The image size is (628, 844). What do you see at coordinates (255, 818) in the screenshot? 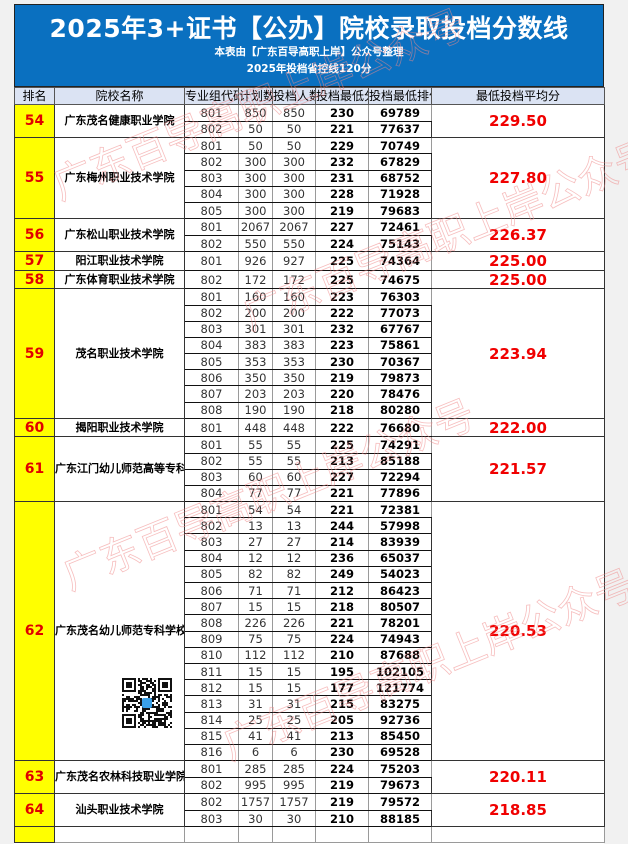
I see `plan-count: 30` at bounding box center [255, 818].